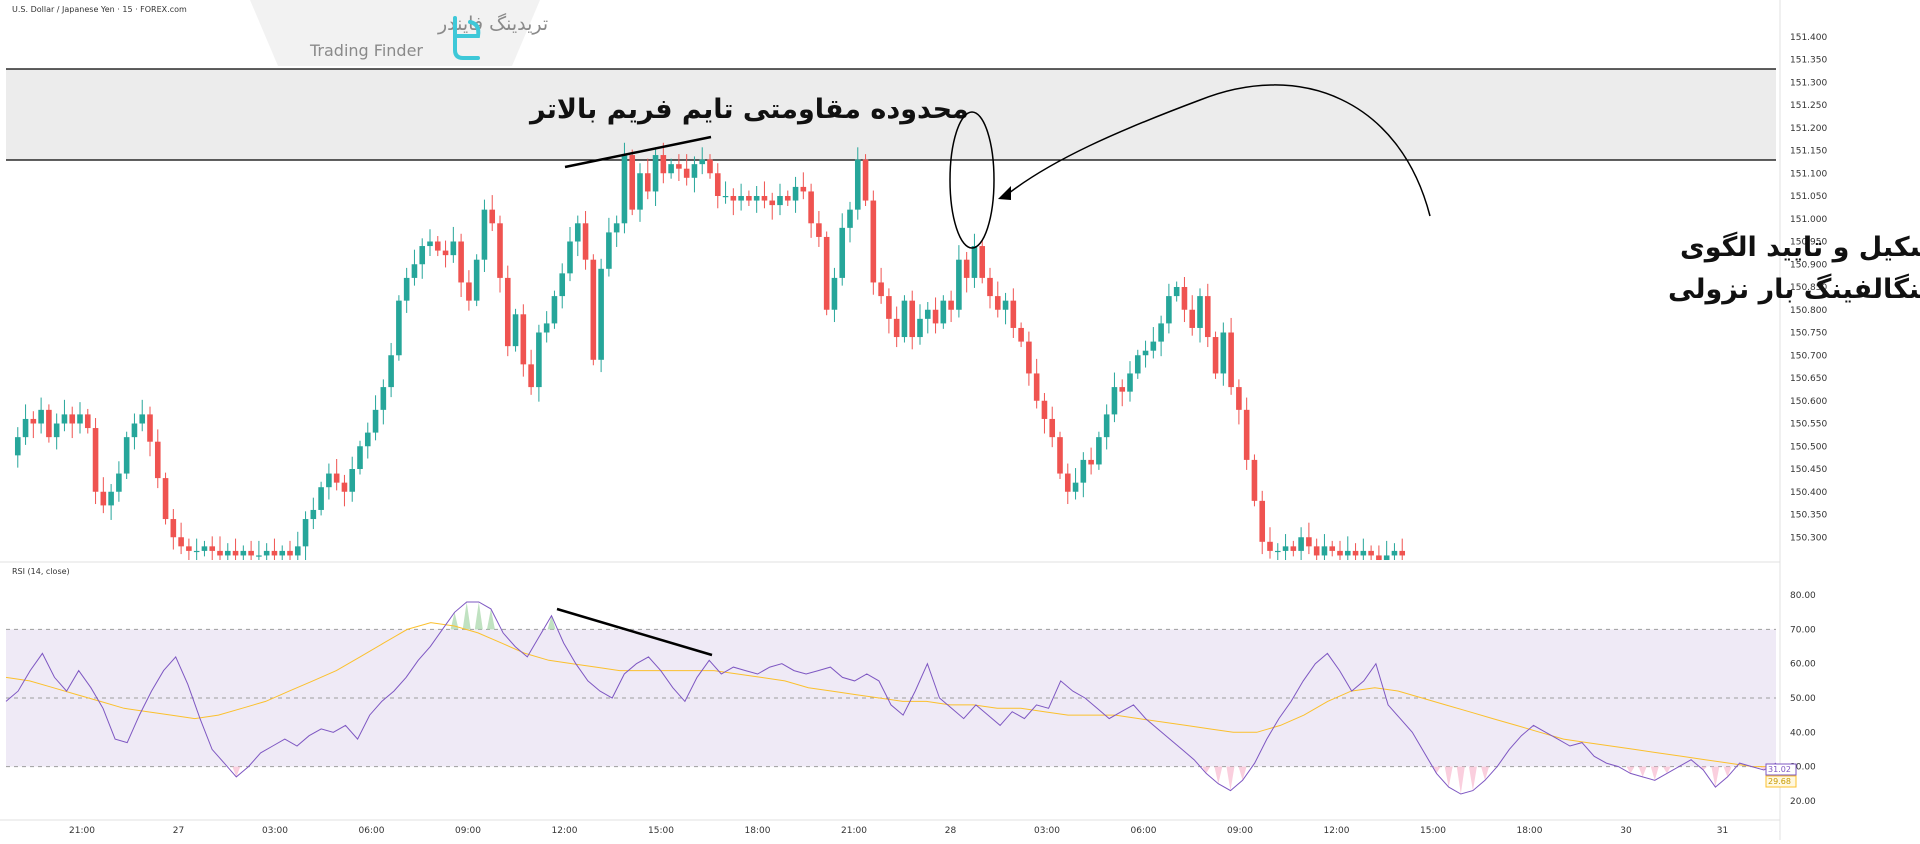  I want to click on price-tick-label: 150.650, so click(1808, 379).